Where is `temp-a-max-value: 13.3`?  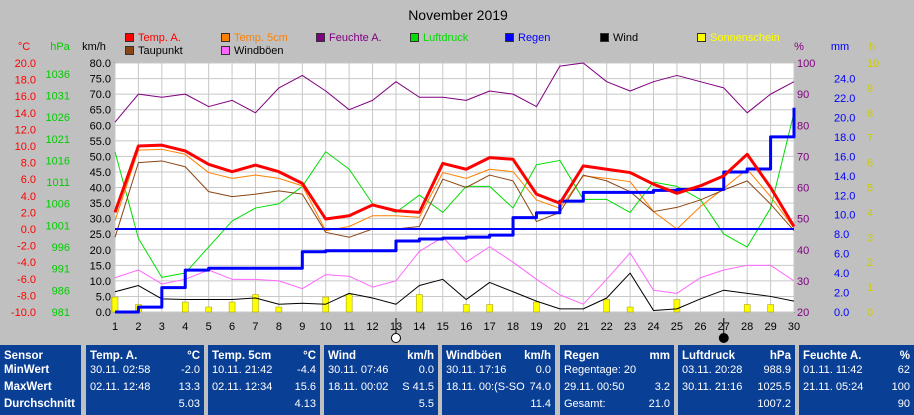
temp-a-max-value: 13.3 is located at coordinates (189, 387).